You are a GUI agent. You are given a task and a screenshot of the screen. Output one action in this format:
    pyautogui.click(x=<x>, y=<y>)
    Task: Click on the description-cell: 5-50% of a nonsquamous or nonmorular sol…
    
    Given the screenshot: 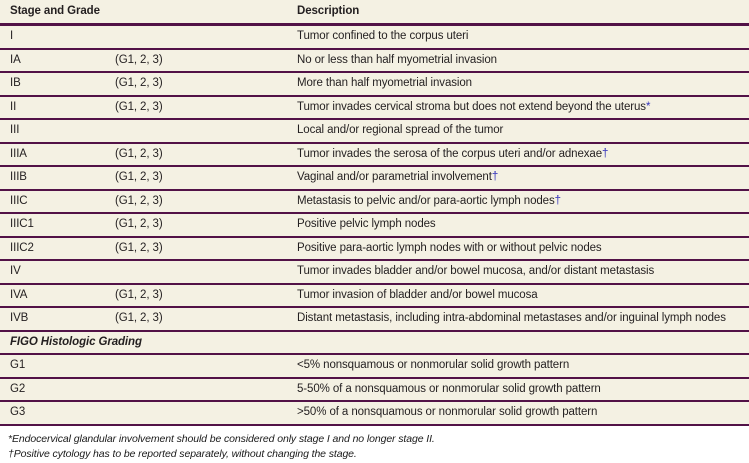 What is the action you would take?
    pyautogui.click(x=523, y=389)
    